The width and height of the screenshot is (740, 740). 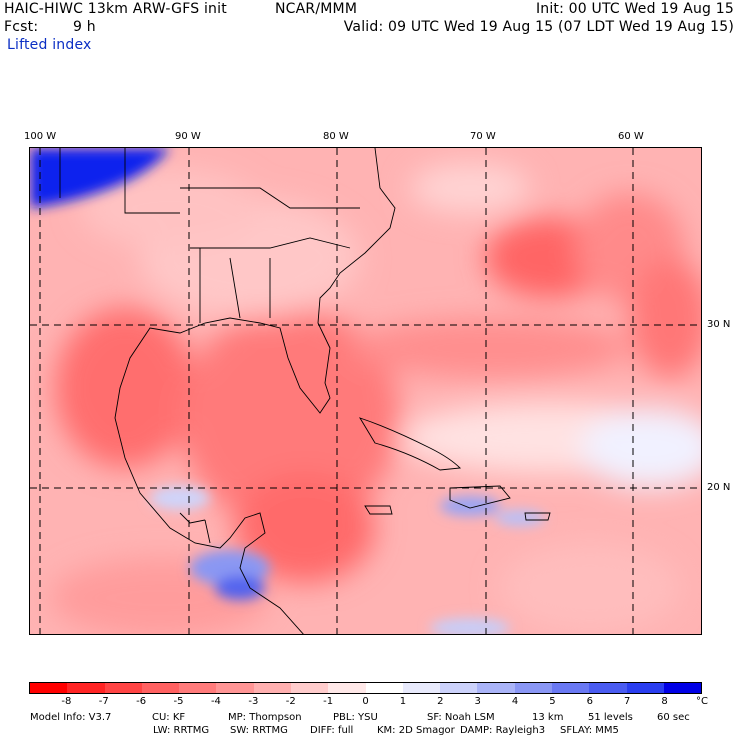 What do you see at coordinates (209, 235) in the screenshot?
I see `state-borders` at bounding box center [209, 235].